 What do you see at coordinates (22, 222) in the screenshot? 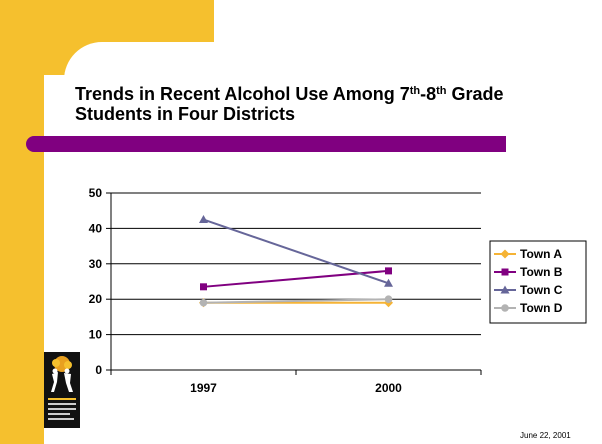
I see `gold-left-bar` at bounding box center [22, 222].